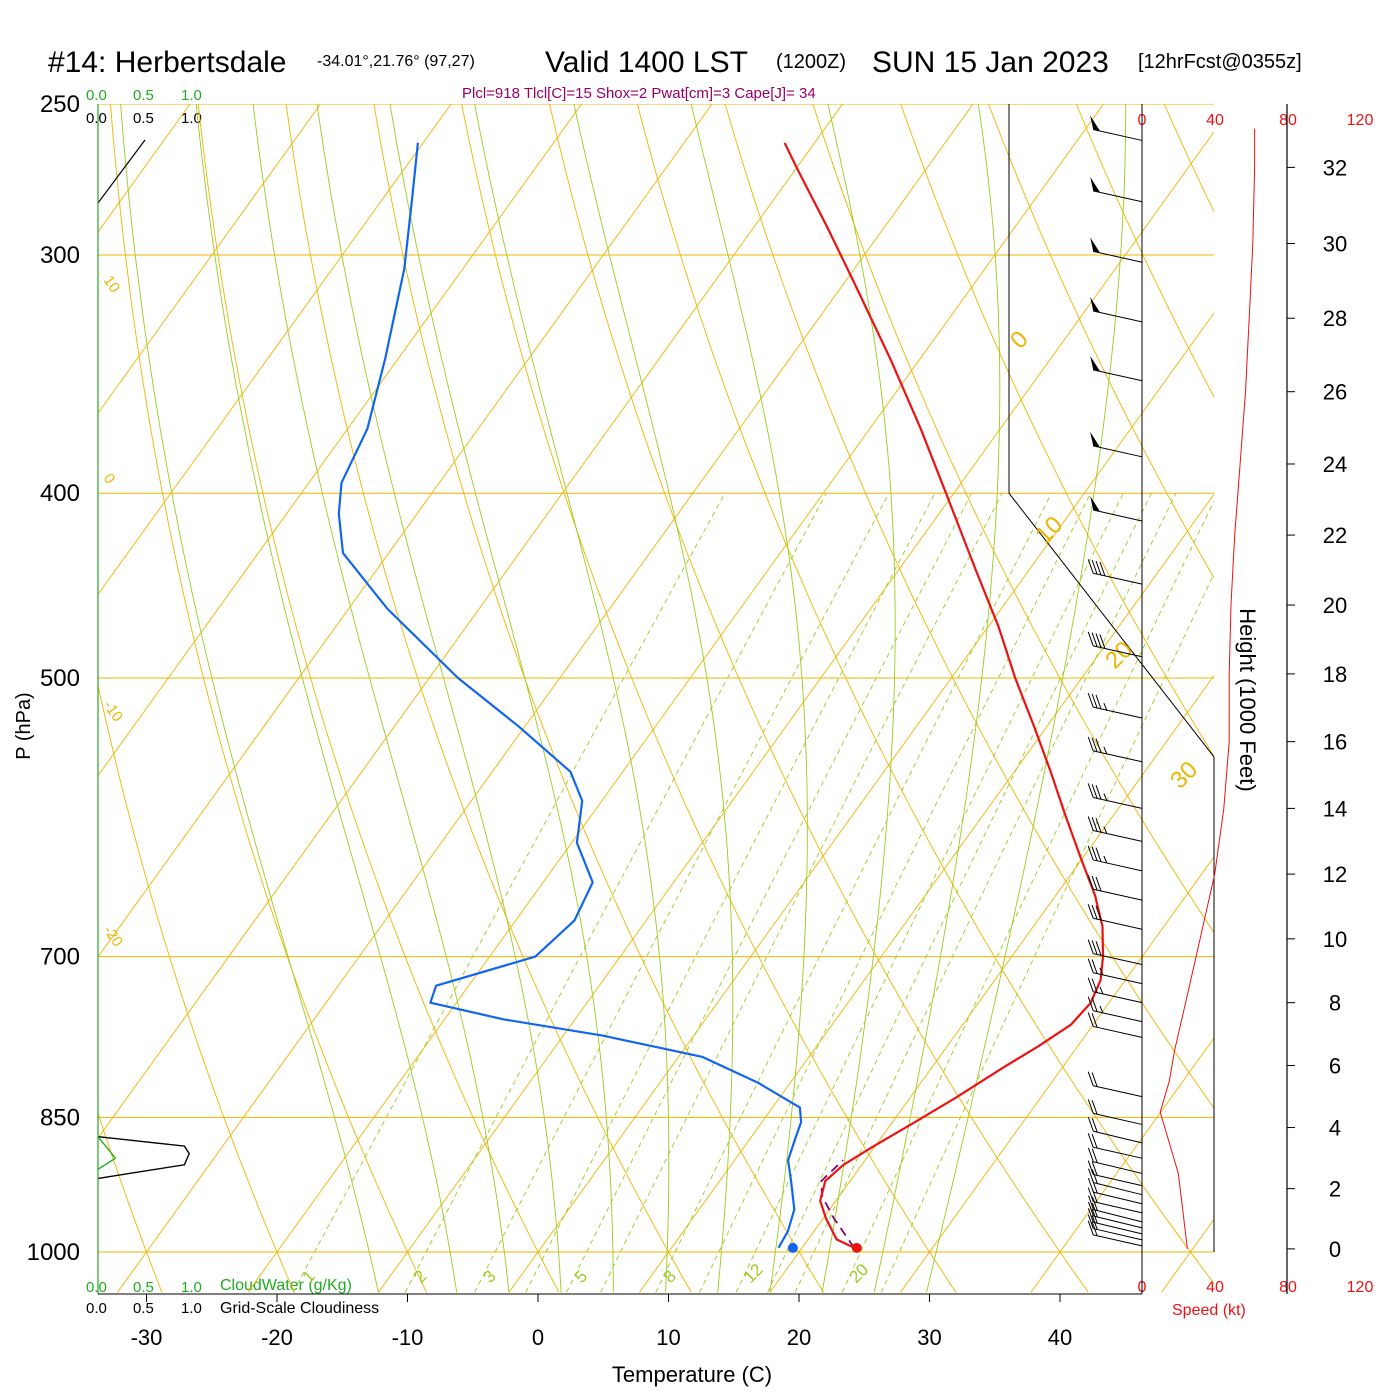 The height and width of the screenshot is (1400, 1400). Describe the element at coordinates (24, 725) in the screenshot. I see `y-axis-title: P (hPa)` at that location.